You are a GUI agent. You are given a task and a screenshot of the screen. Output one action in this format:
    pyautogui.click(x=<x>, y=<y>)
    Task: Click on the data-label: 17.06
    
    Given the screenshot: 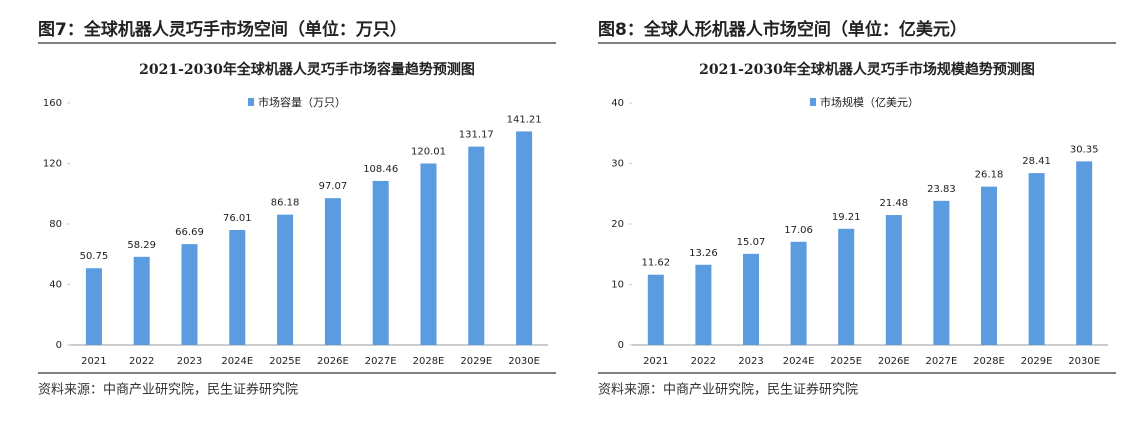 What is the action you would take?
    pyautogui.click(x=798, y=230)
    